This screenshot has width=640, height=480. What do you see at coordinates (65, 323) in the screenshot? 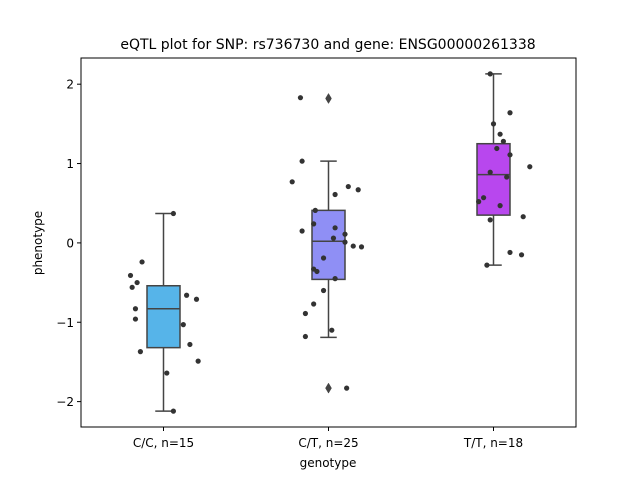
I see `y-tick-label: −1` at bounding box center [65, 323].